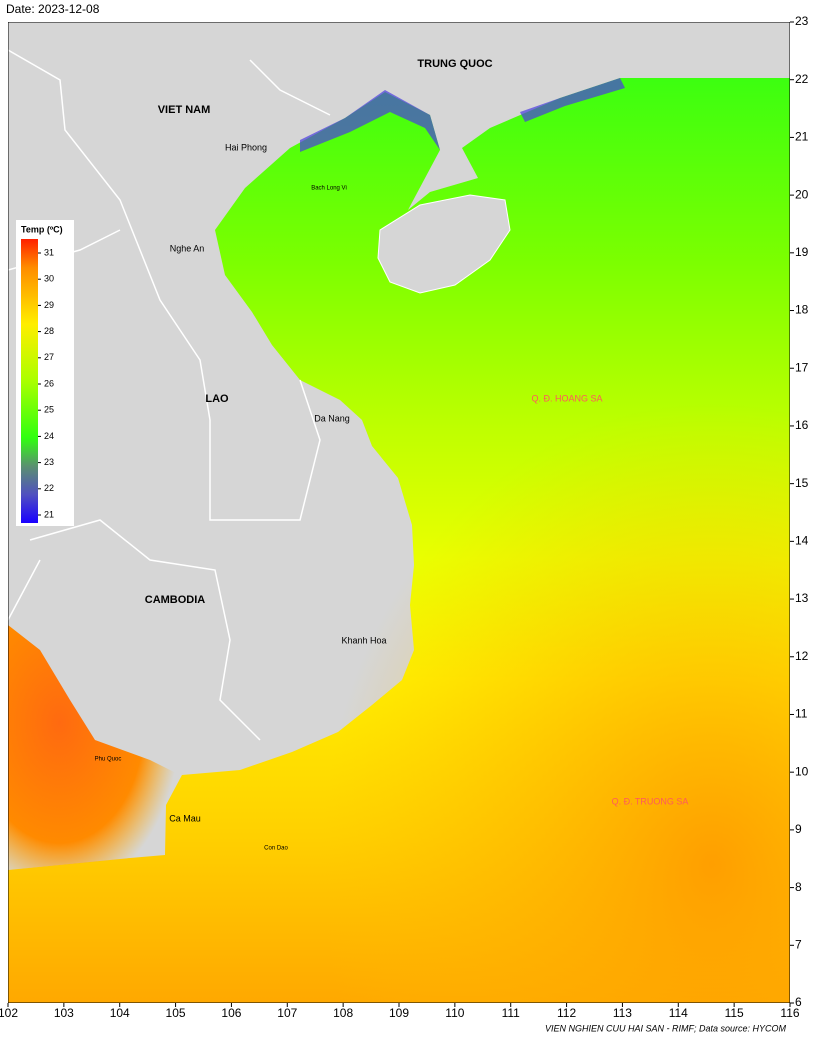 The height and width of the screenshot is (1040, 816). I want to click on y-tick-label: 23, so click(802, 21).